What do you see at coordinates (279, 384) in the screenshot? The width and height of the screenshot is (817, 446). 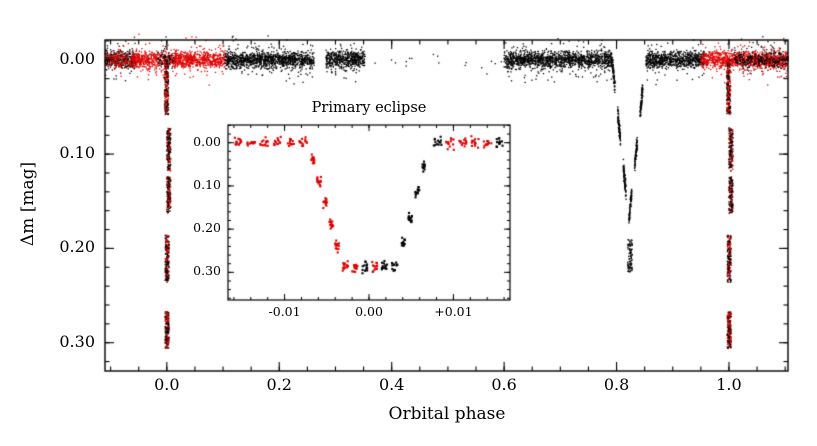 I see `x-tick-label: 0.2` at bounding box center [279, 384].